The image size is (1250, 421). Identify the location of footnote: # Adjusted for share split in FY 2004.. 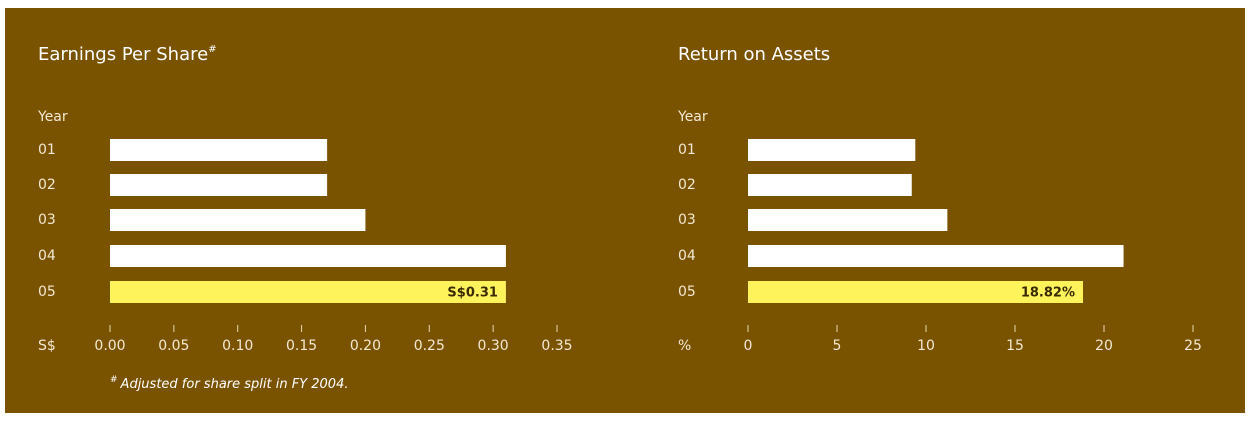
(229, 383).